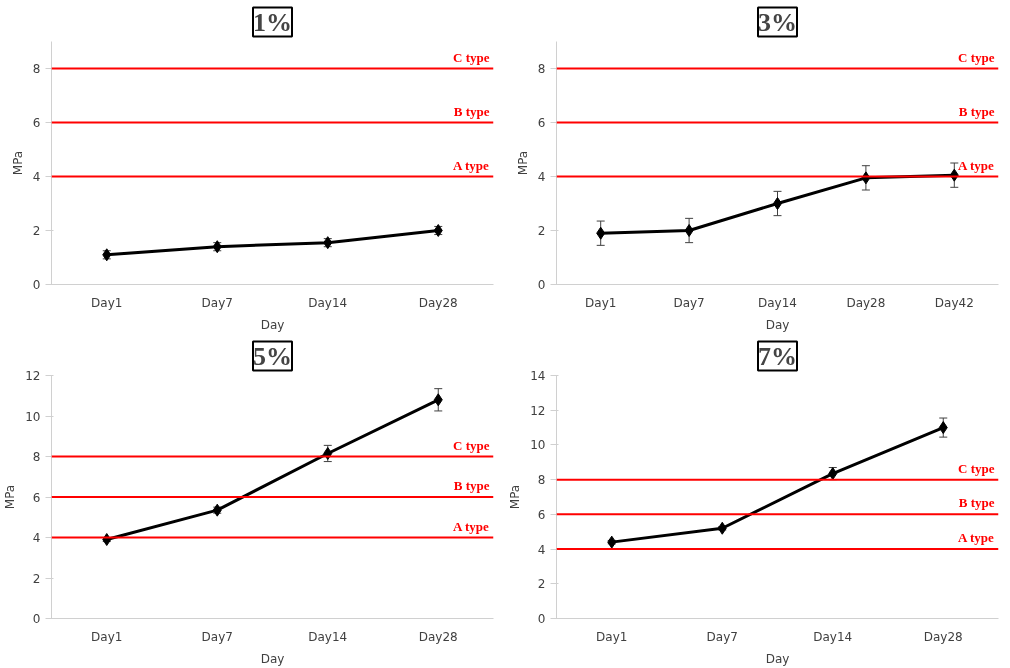  I want to click on chart-title: 3%, so click(777, 22).